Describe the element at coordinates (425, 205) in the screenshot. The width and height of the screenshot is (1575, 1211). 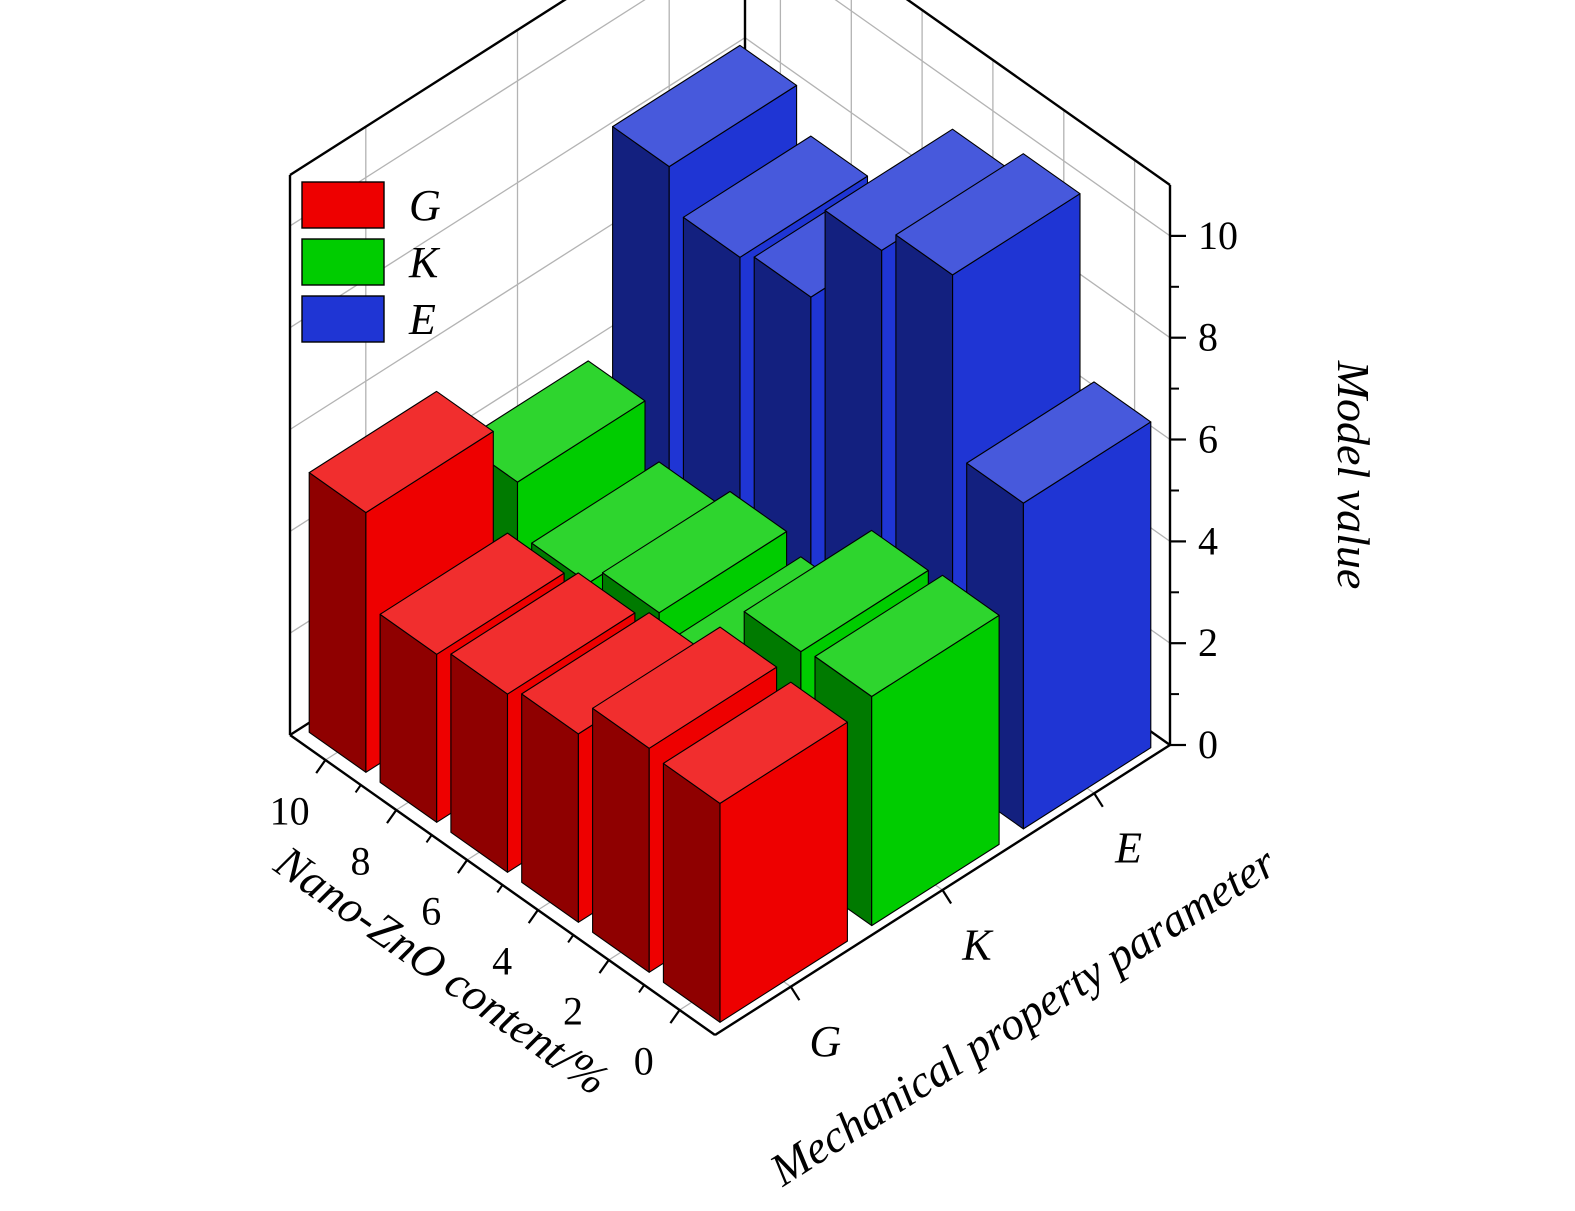
I see `legend-label-G: G` at that location.